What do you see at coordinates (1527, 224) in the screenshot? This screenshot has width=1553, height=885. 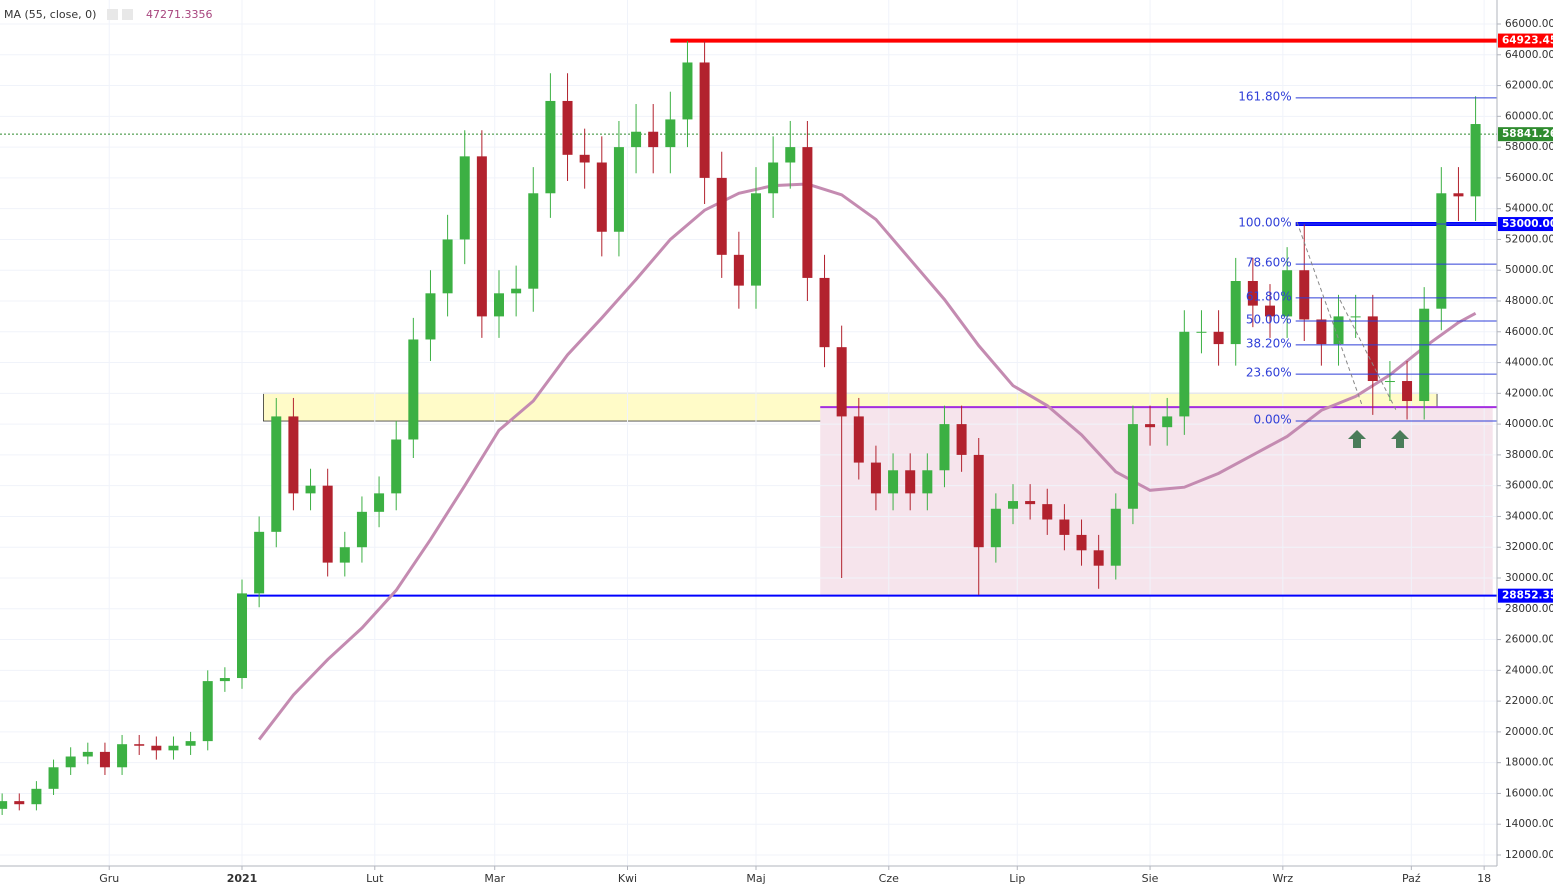 I see `price-tag-label: 53000.00` at bounding box center [1527, 224].